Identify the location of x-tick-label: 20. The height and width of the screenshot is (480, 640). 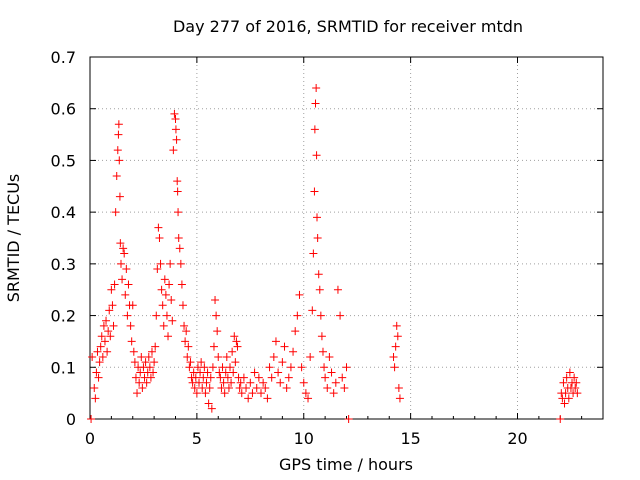
(517, 438).